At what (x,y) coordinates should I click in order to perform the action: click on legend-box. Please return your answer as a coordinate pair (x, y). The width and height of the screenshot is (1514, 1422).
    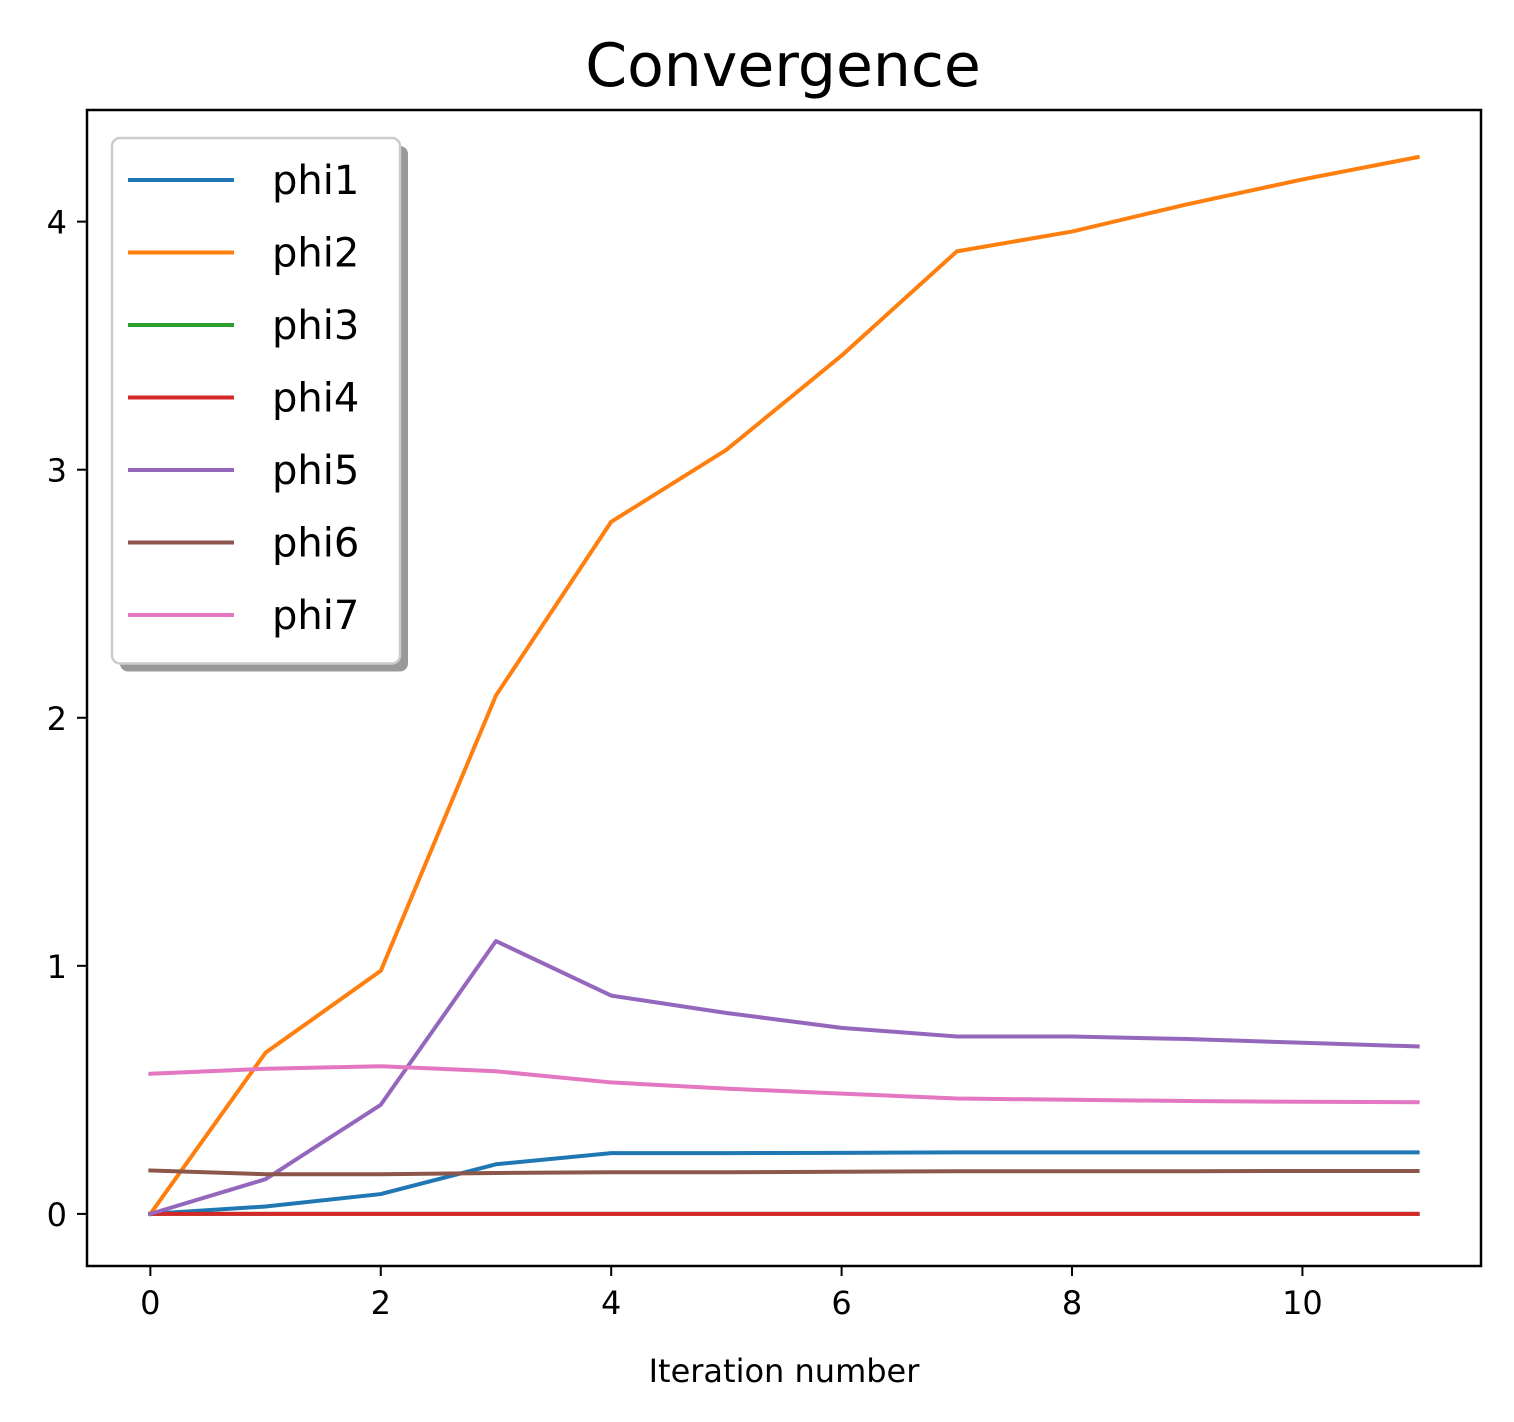
    Looking at the image, I should click on (256, 400).